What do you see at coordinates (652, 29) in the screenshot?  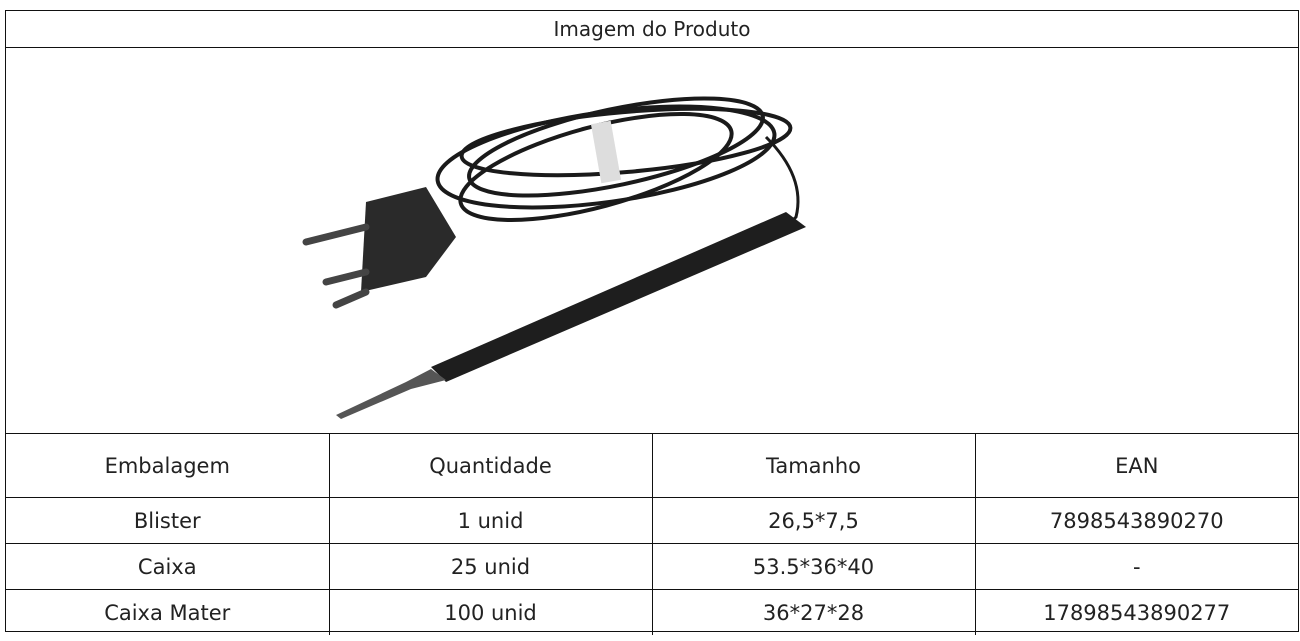 I see `header-title: Imagem do Produto` at bounding box center [652, 29].